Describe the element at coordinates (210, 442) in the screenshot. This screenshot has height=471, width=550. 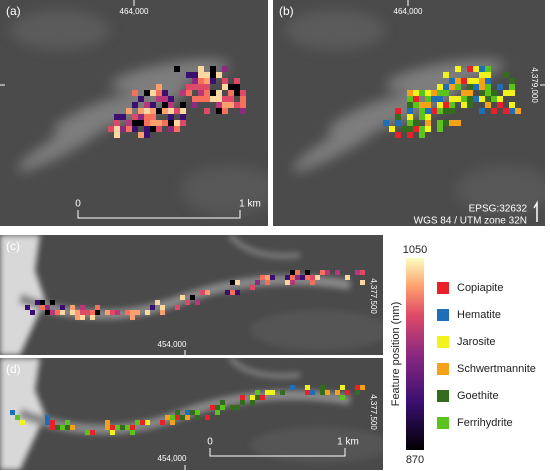
I see `scale-start: 0` at that location.